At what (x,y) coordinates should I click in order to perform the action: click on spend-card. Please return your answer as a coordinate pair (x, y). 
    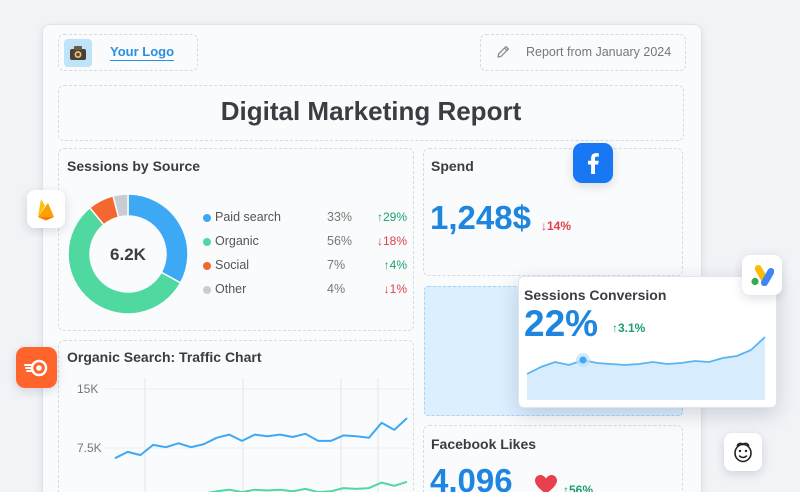
    Looking at the image, I should click on (553, 212).